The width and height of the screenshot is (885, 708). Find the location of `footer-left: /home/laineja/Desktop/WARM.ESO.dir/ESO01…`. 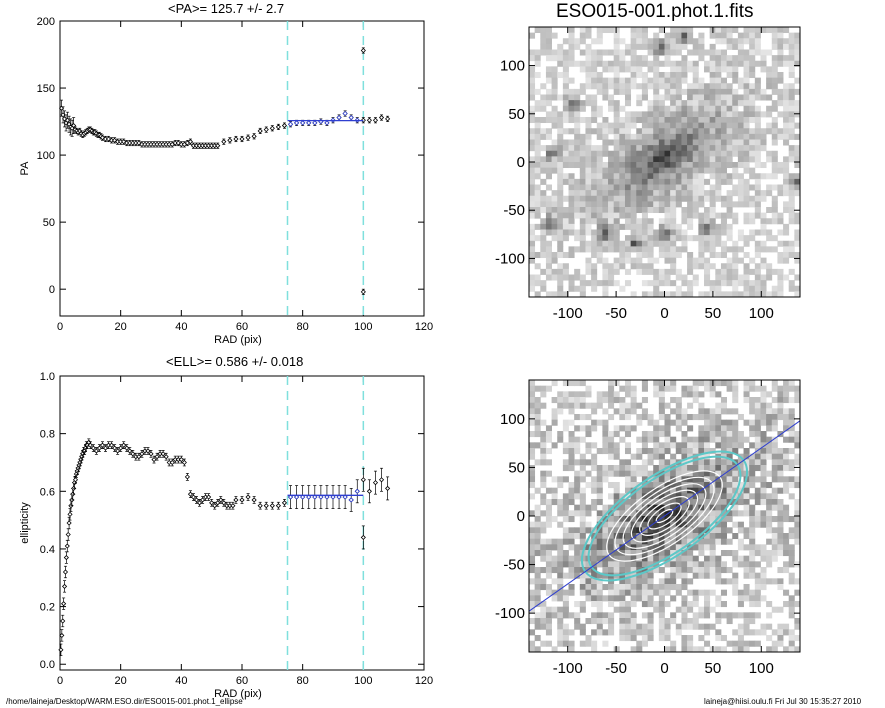

footer-left: /home/laineja/Desktop/WARM.ESO.dir/ESO01… is located at coordinates (124, 701).